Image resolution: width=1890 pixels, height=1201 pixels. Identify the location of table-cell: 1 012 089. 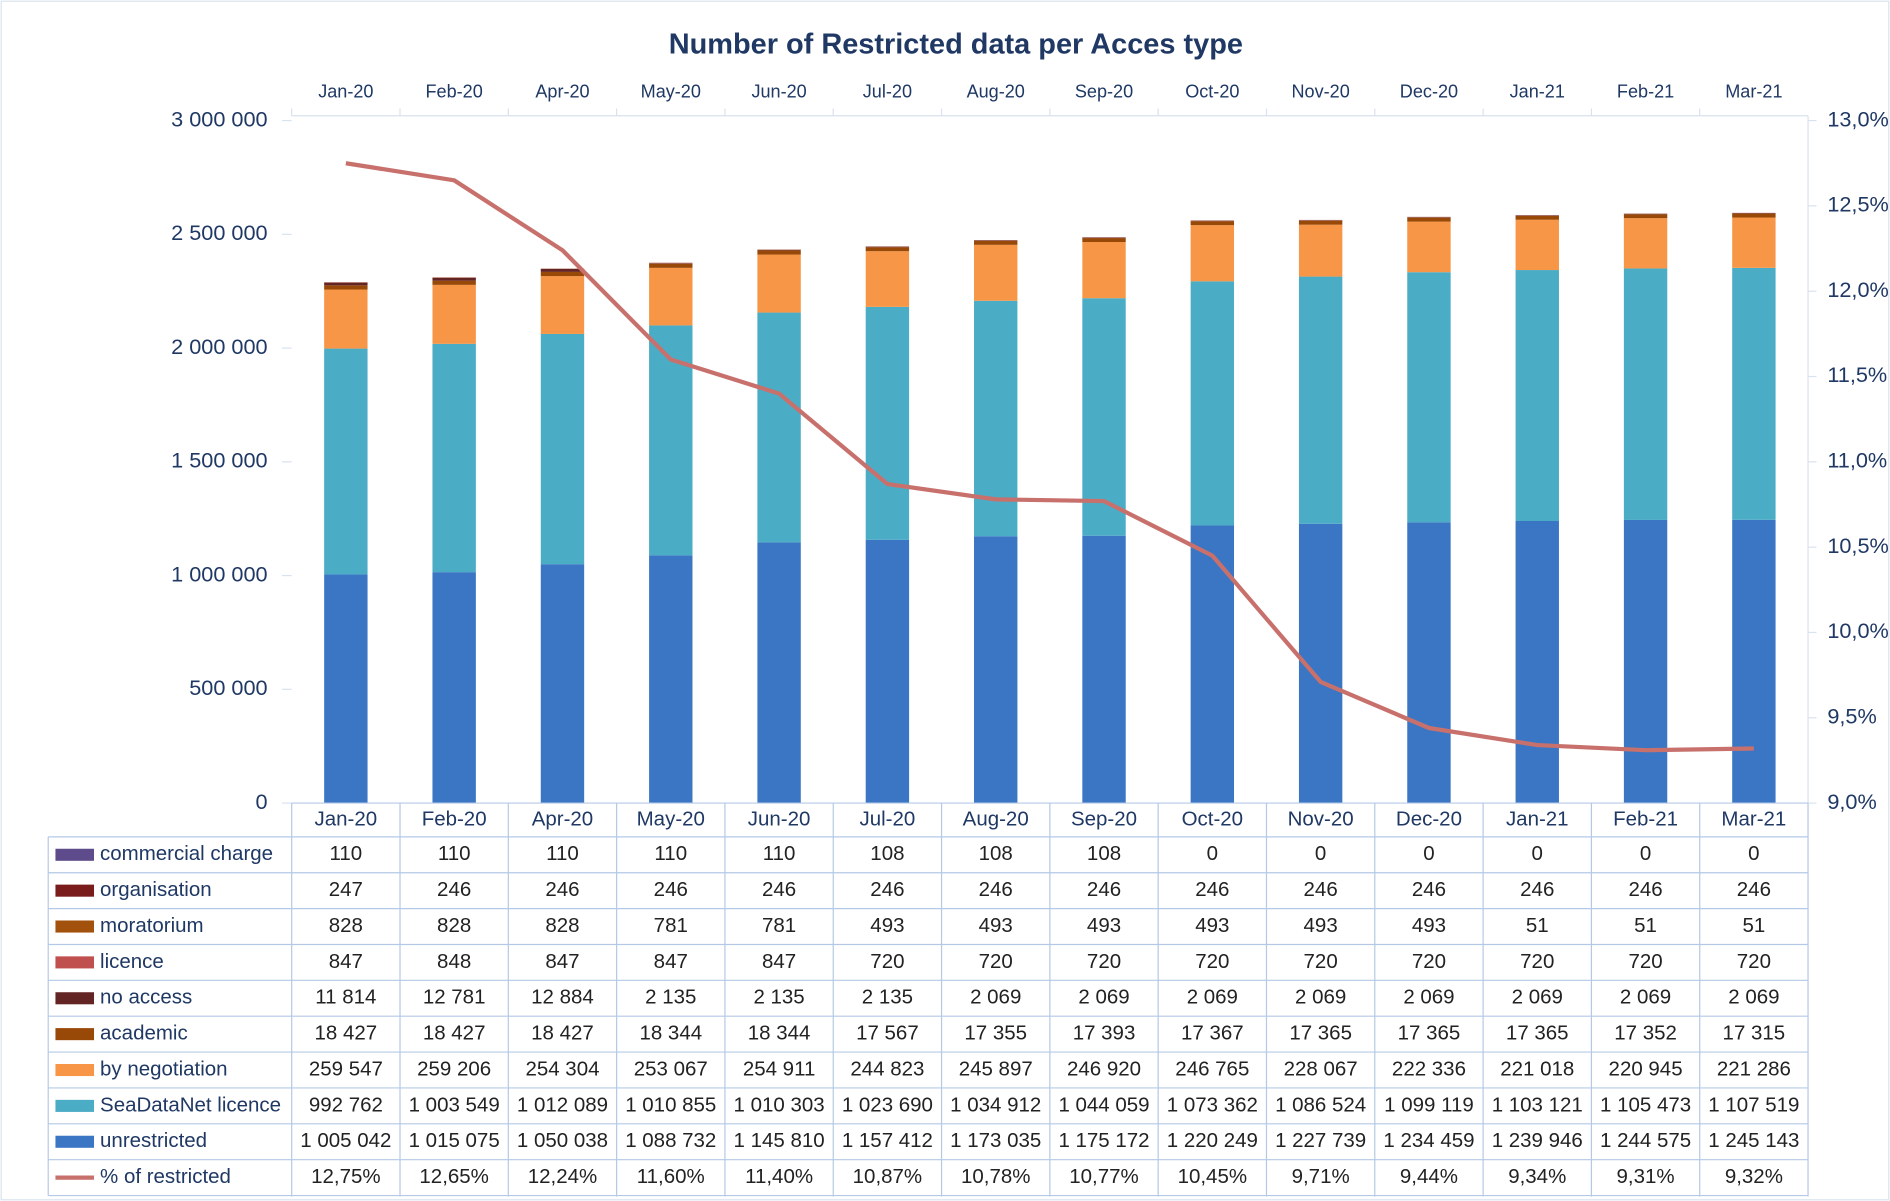
(562, 1104).